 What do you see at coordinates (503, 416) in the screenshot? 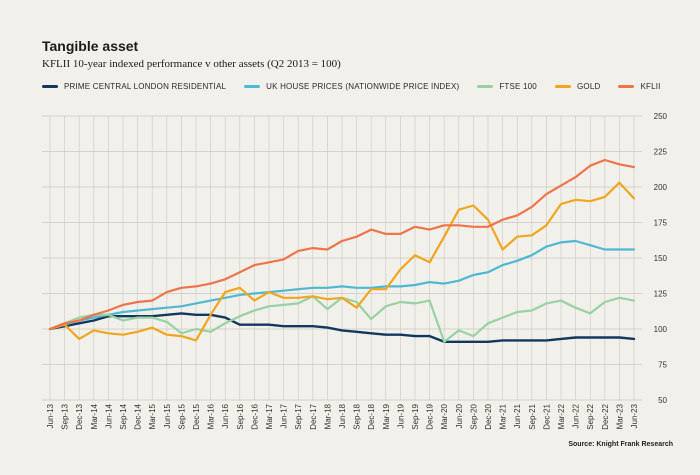
I see `x-tick-label: Mar-21` at bounding box center [503, 416].